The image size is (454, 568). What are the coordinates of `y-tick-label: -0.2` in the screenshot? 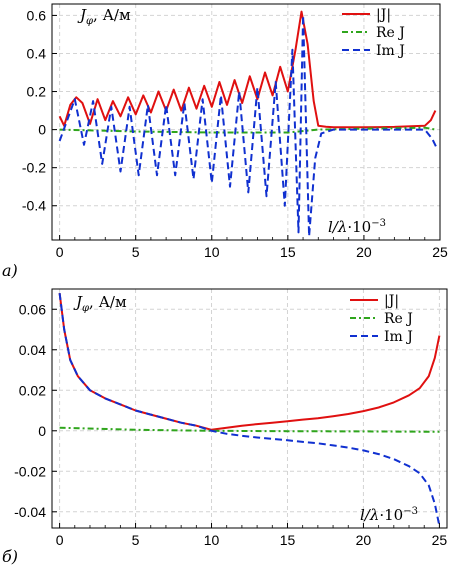 It's located at (34, 168).